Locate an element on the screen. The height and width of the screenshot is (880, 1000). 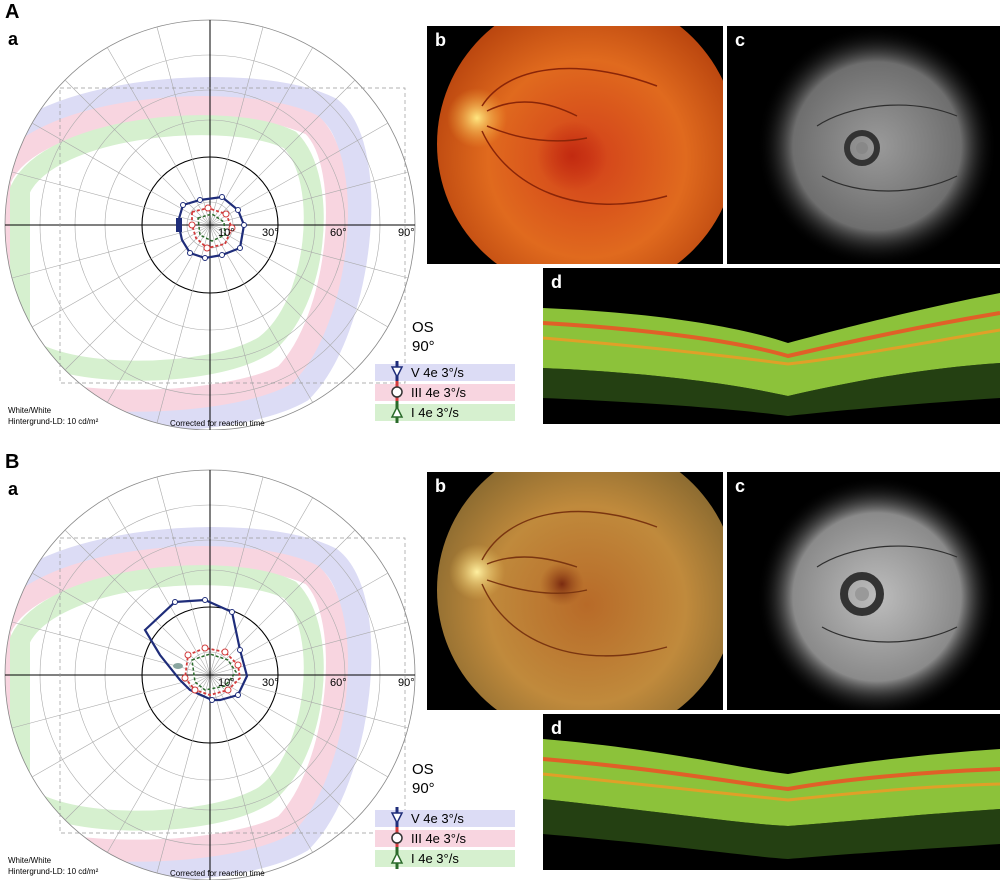
eye-range-a: 90° is located at coordinates (423, 346).